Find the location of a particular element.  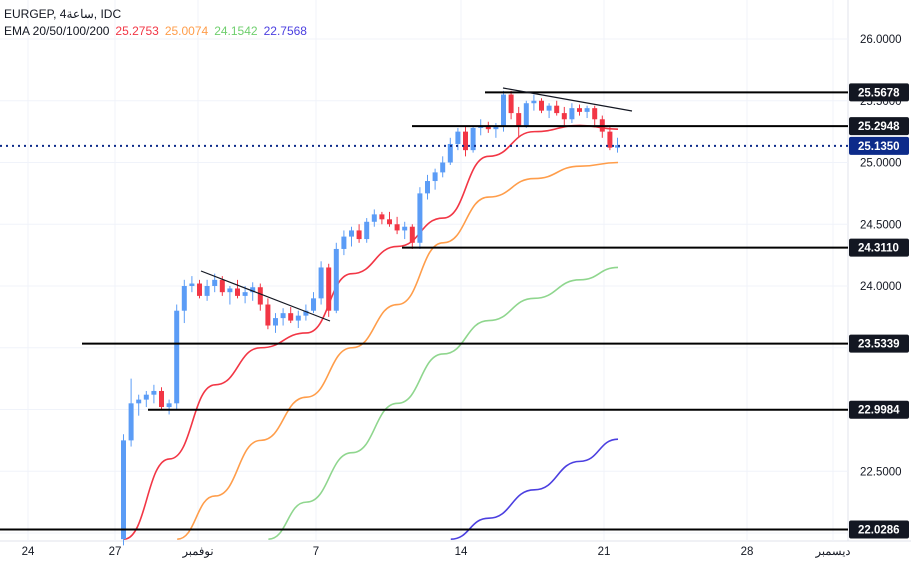

symbol-title: EURGEP, 4ساعة, IDC is located at coordinates (63, 14).